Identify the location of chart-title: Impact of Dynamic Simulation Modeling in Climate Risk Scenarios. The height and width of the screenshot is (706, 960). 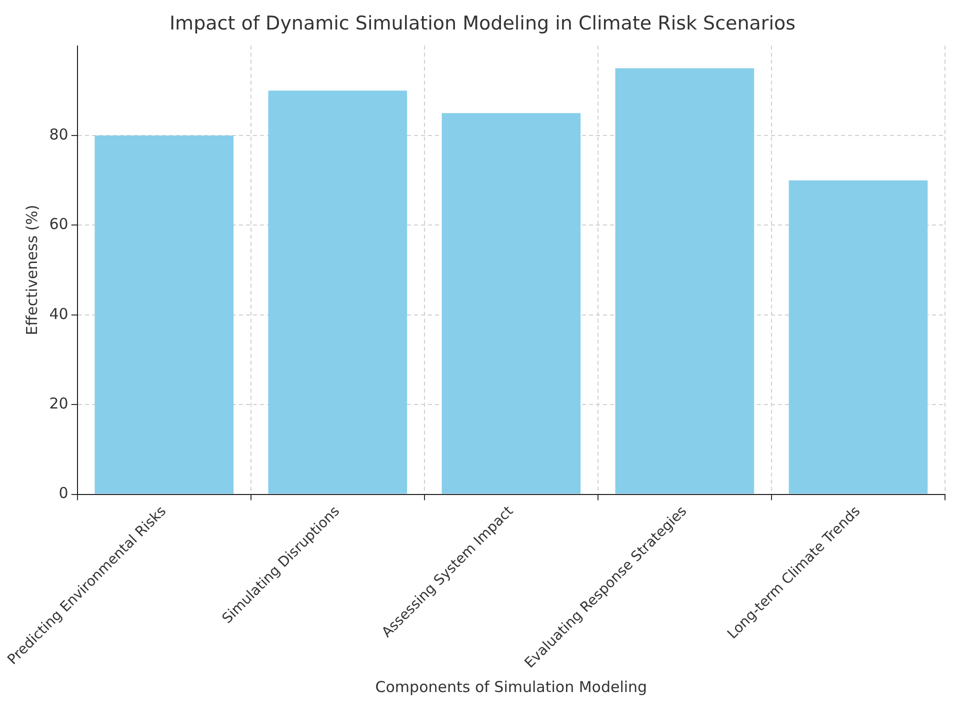
(482, 23).